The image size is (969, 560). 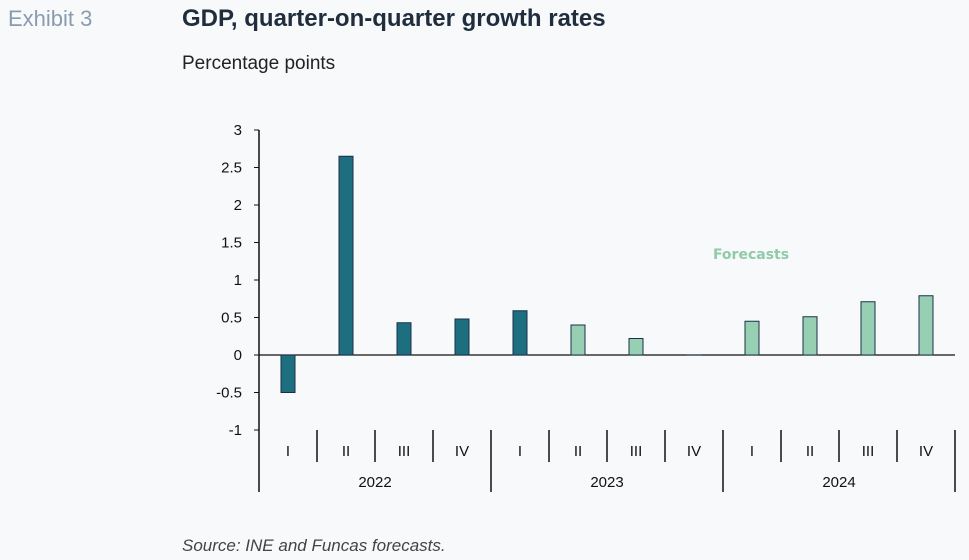 What do you see at coordinates (838, 482) in the screenshot?
I see `year-label: 2024` at bounding box center [838, 482].